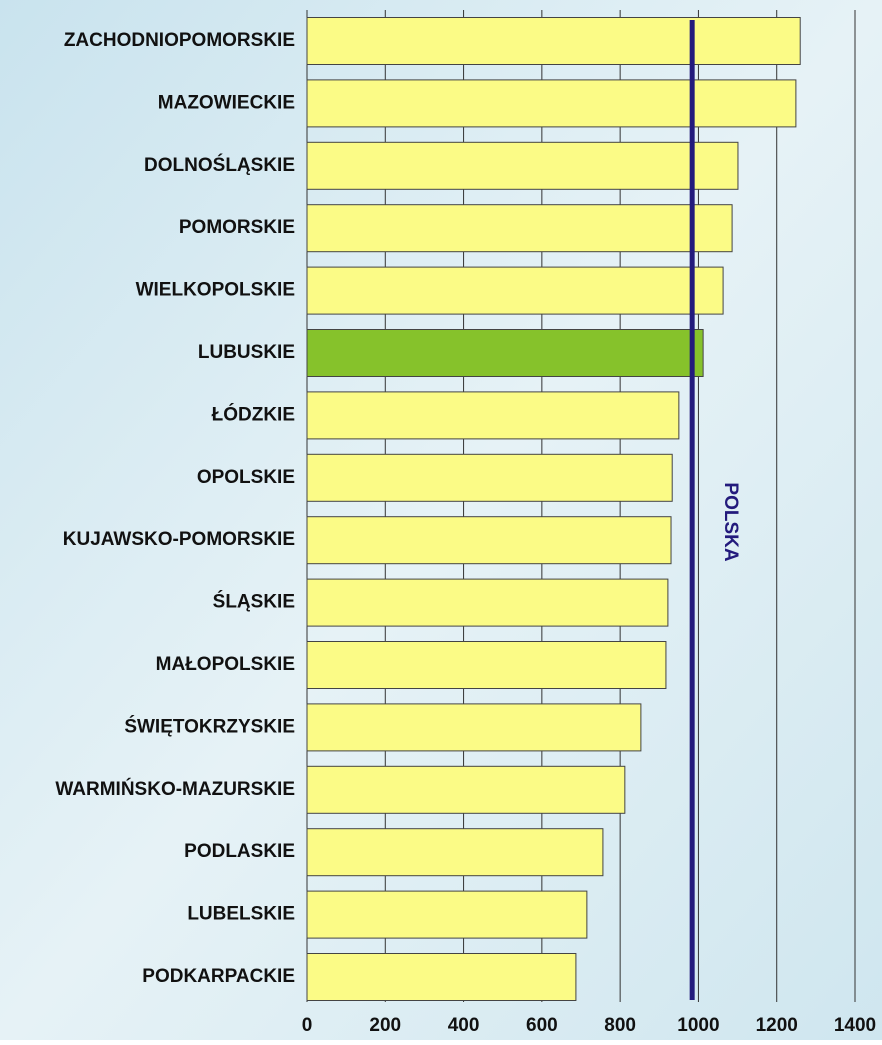 The image size is (882, 1045). I want to click on x-tick-label: 800, so click(620, 1025).